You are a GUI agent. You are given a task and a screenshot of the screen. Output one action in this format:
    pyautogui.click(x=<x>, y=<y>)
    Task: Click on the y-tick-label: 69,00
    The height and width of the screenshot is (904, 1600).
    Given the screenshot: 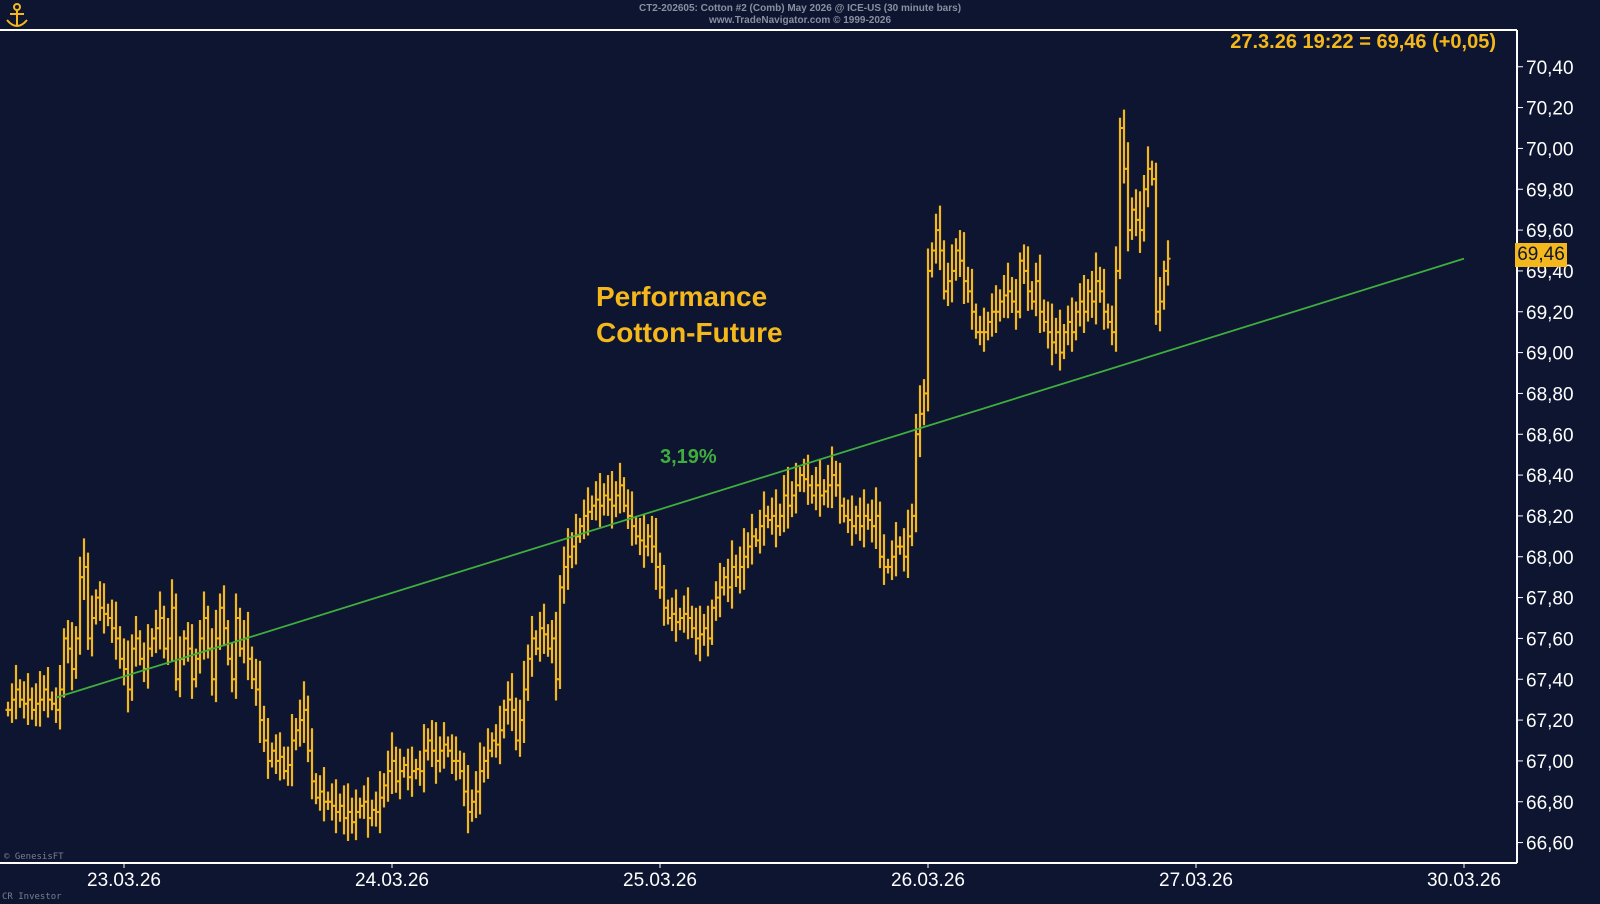 What is the action you would take?
    pyautogui.click(x=1550, y=354)
    